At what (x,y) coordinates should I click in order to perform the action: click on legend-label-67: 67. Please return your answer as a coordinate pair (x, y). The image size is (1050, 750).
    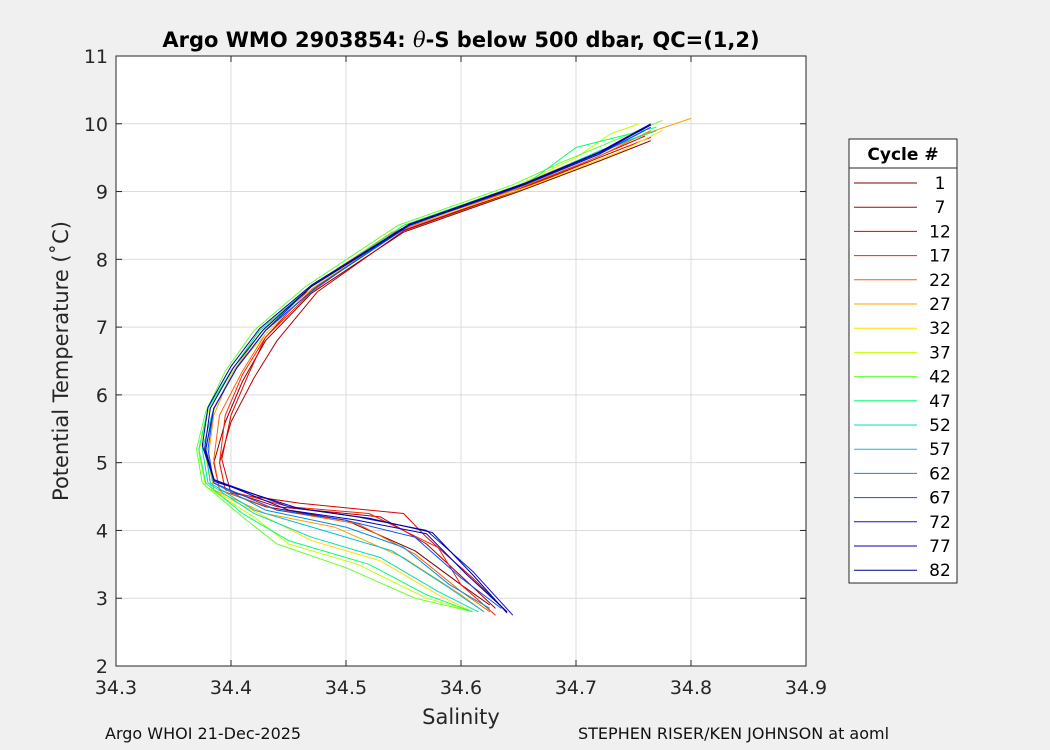
    Looking at the image, I should click on (940, 499).